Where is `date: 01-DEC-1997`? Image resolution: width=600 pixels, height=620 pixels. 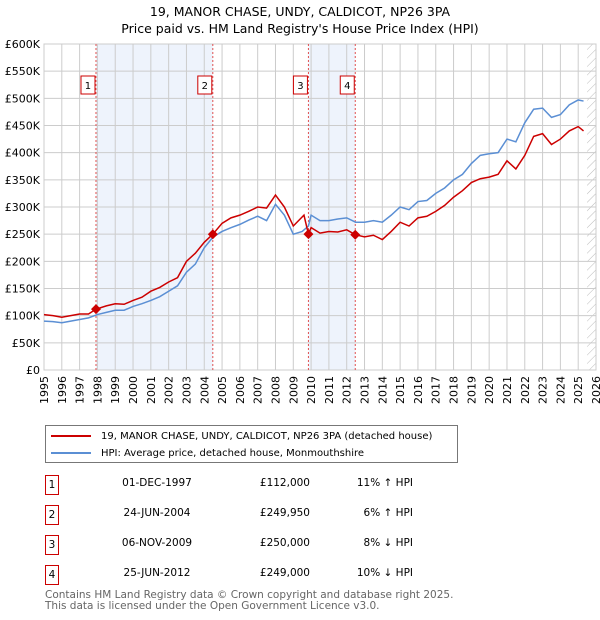
date: 01-DEC-1997 is located at coordinates (157, 483).